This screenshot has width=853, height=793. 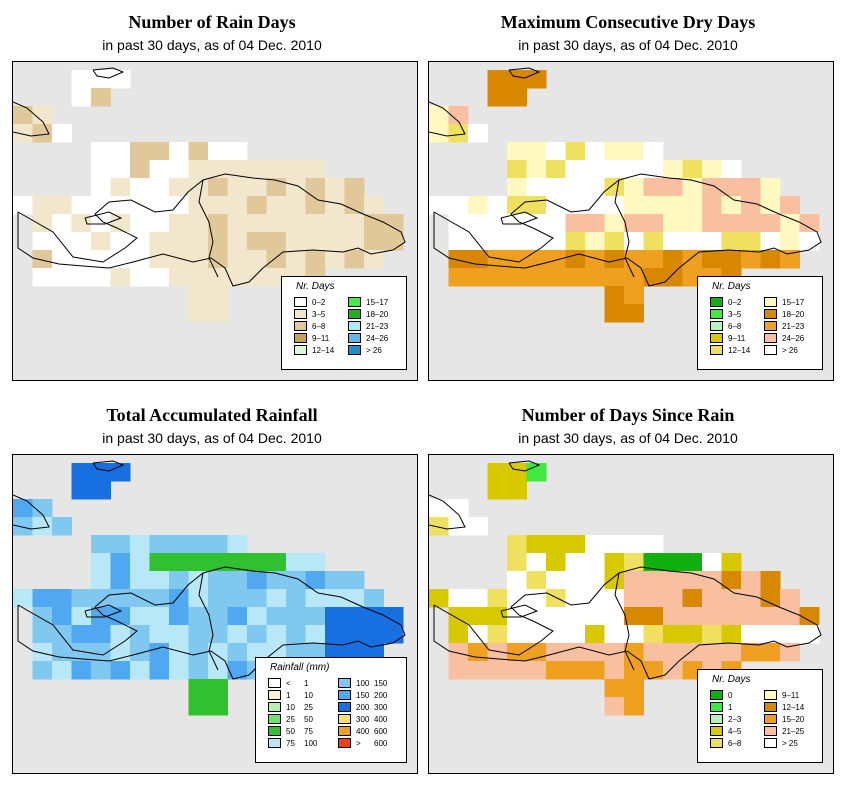 What do you see at coordinates (730, 695) in the screenshot?
I see `legend-label: 0` at bounding box center [730, 695].